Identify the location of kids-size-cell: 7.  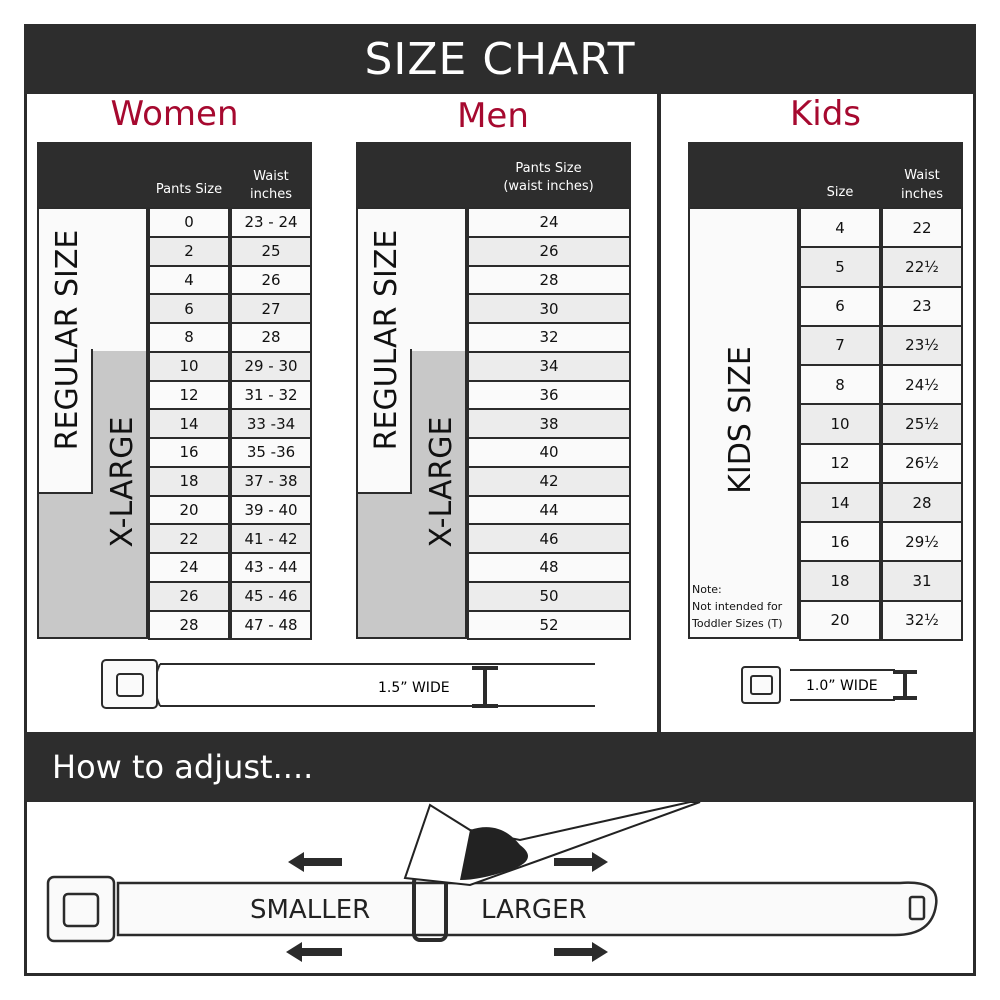
(840, 345).